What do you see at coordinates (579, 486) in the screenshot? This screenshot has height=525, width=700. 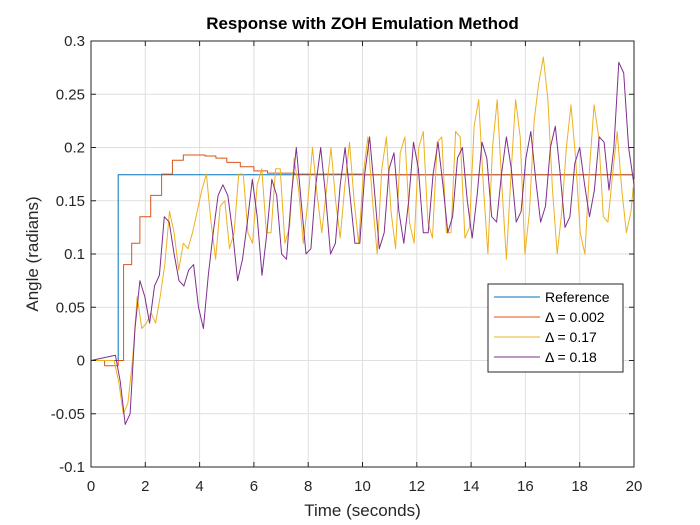 I see `x-tick-label: 18` at bounding box center [579, 486].